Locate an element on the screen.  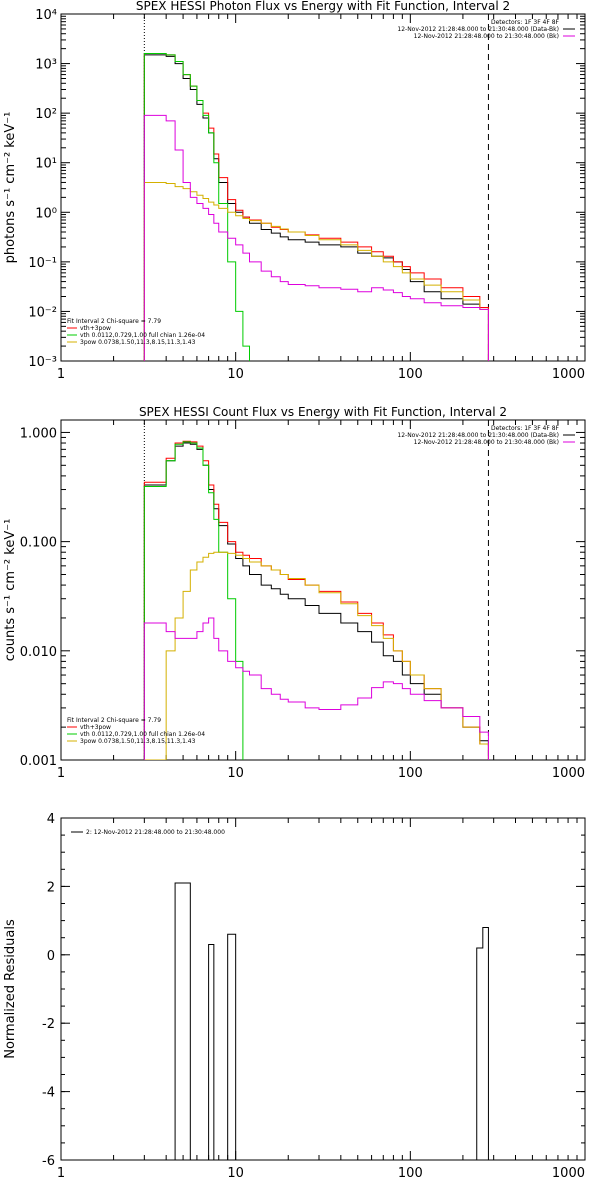
y-tick-label: 0.001 is located at coordinates (38, 761).